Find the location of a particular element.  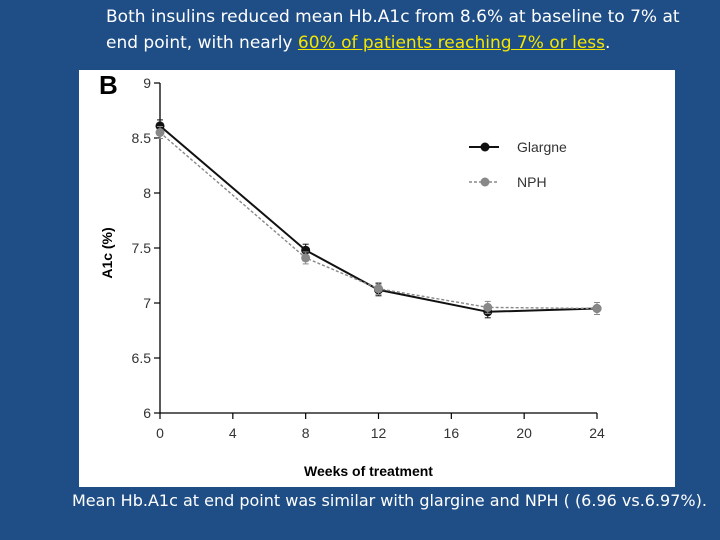

y-tick-label: 6.5 is located at coordinates (142, 358).